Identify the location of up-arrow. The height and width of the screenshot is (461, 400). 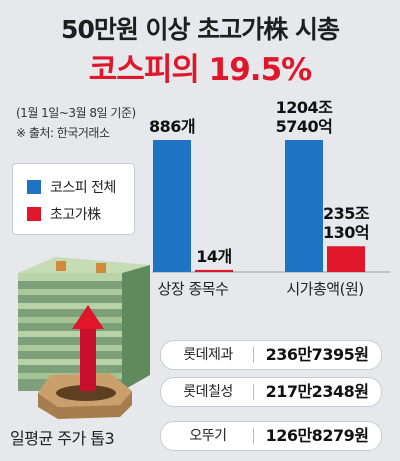
(88, 348).